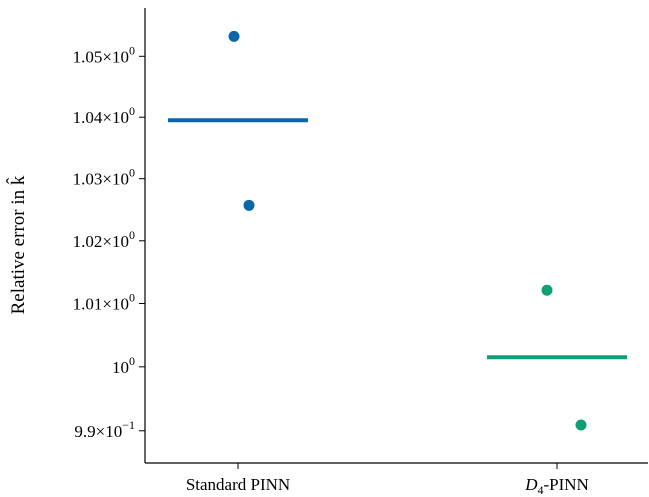 The height and width of the screenshot is (497, 649). Describe the element at coordinates (104, 177) in the screenshot. I see `y-tick-label-4: 1.03×100` at that location.